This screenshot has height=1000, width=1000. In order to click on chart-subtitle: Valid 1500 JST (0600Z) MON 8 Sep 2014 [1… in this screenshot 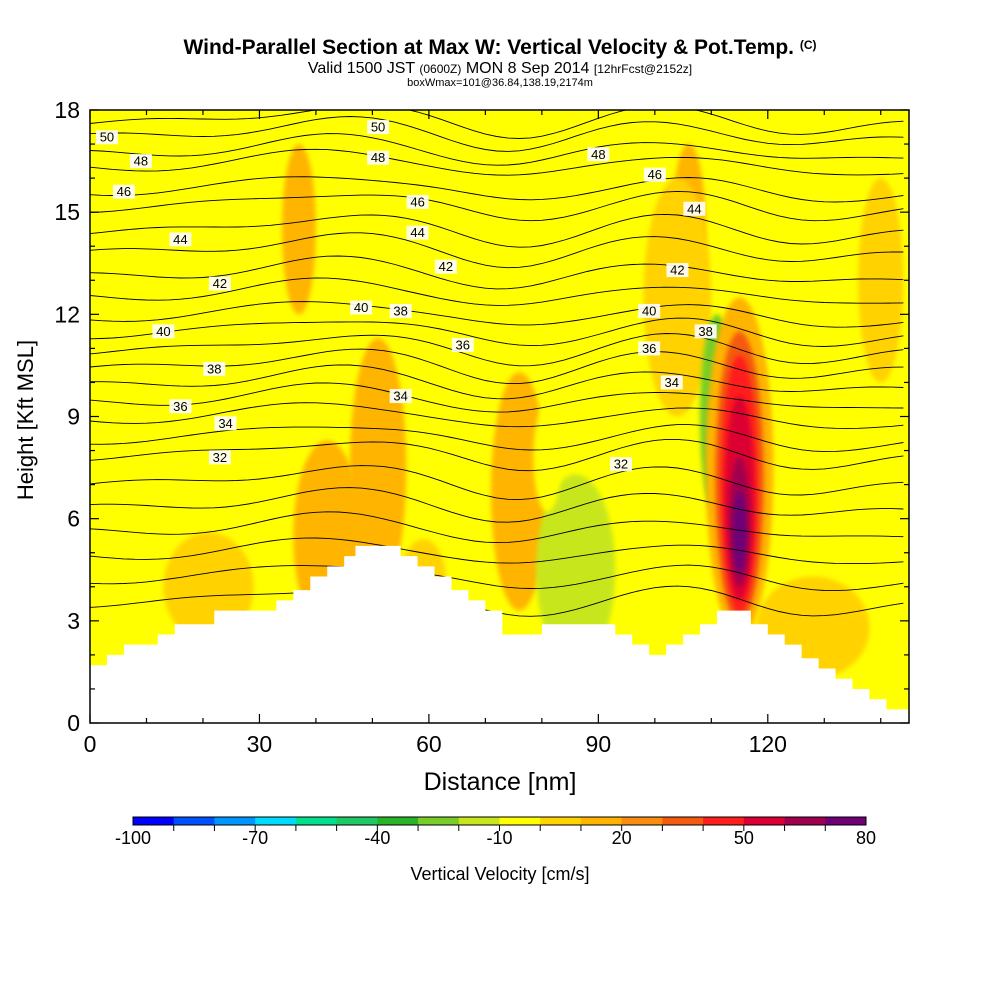, I will do `click(500, 69)`.